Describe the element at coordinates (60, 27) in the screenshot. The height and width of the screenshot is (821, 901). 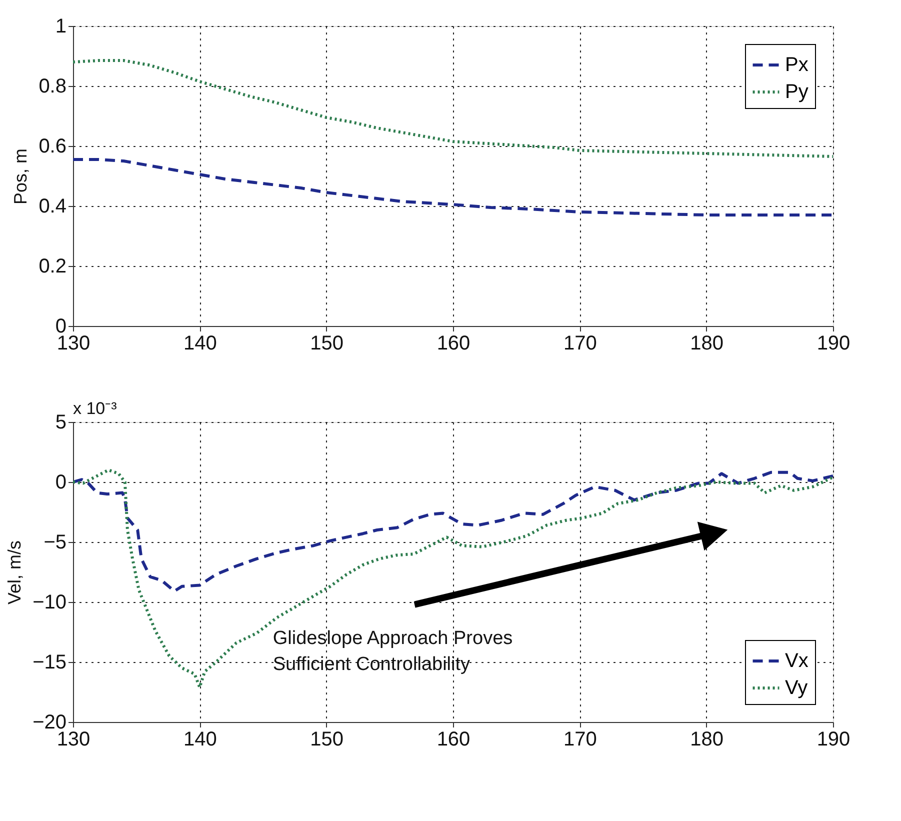
I see `y-tick-label: 1` at that location.